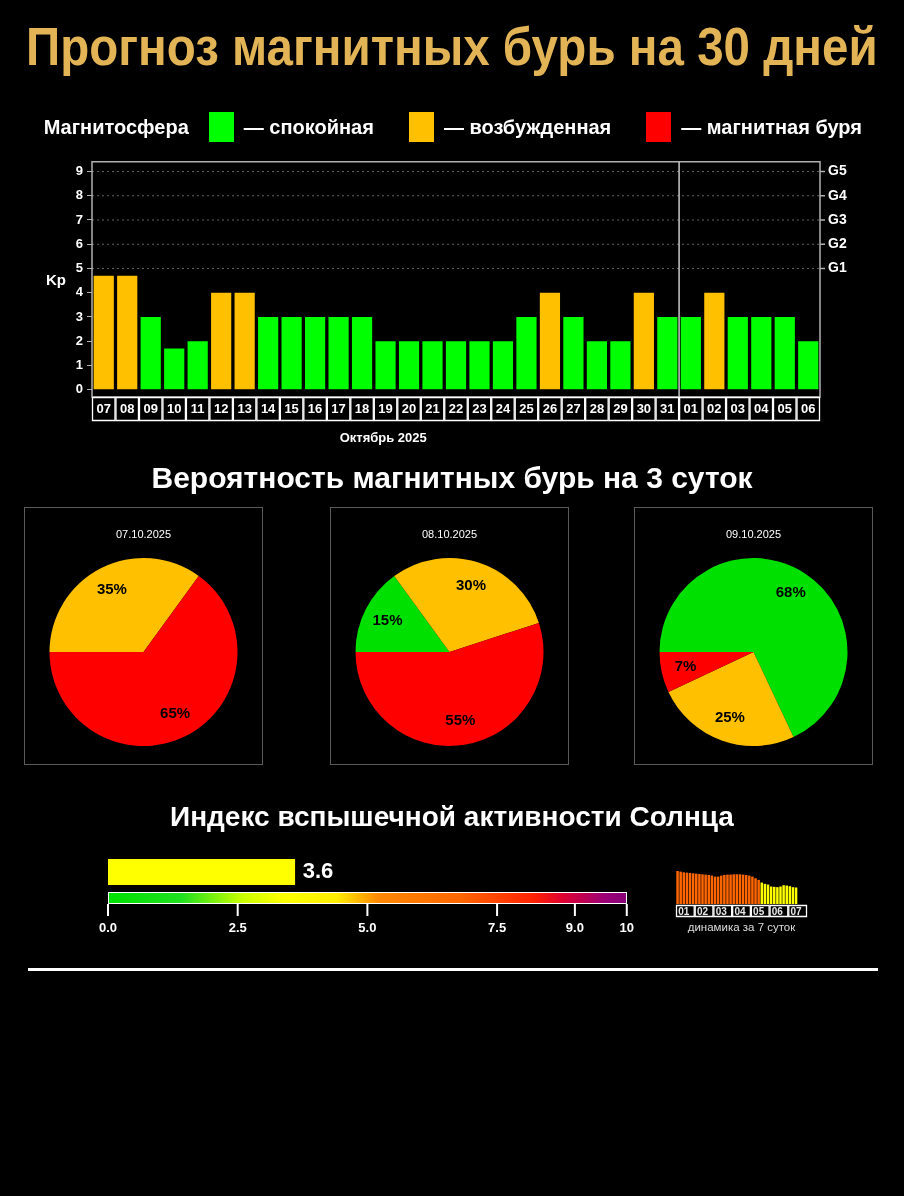 Image resolution: width=904 pixels, height=1196 pixels. What do you see at coordinates (79, 316) in the screenshot?
I see `y-tick-label: 3` at bounding box center [79, 316].